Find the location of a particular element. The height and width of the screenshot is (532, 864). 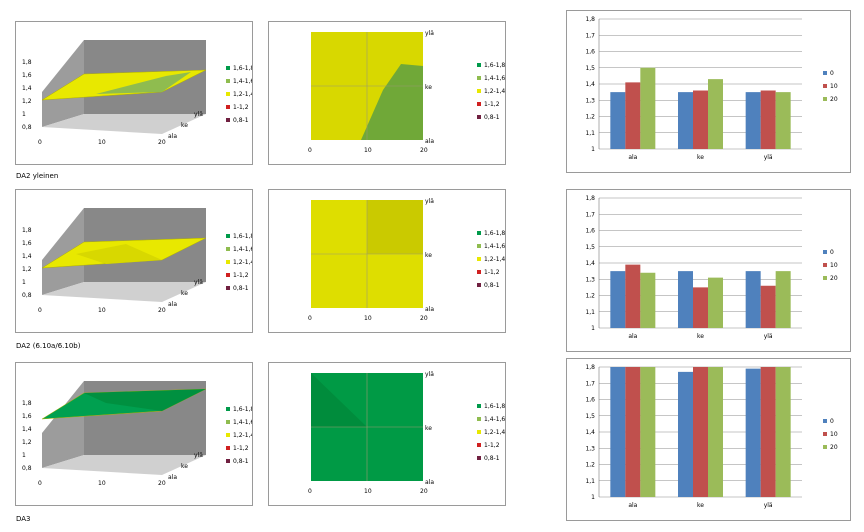

legend-label: 10 is located at coordinates (834, 434).